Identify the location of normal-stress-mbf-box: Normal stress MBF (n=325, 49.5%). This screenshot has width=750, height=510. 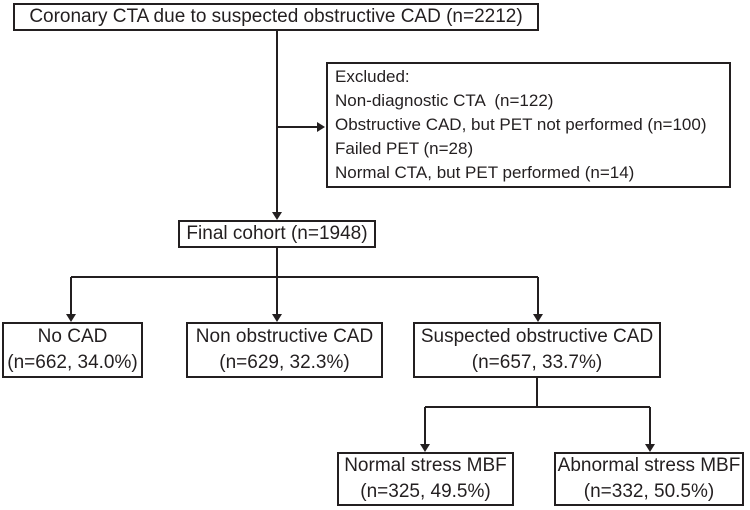
(425, 479).